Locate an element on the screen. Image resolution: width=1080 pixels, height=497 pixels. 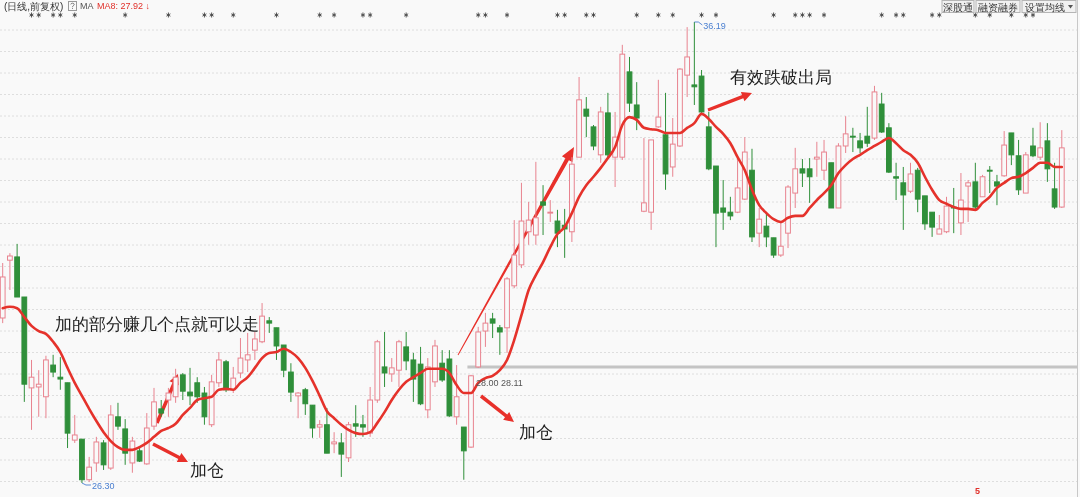
text: MA8: 27.92 ↓ is located at coordinates (124, 6).